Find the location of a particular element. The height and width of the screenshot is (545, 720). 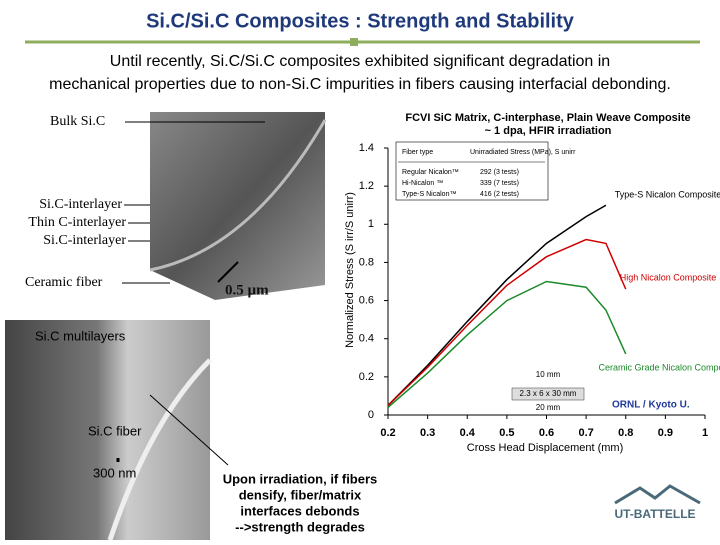

table-cell: Regular Nicalon™ is located at coordinates (430, 172).